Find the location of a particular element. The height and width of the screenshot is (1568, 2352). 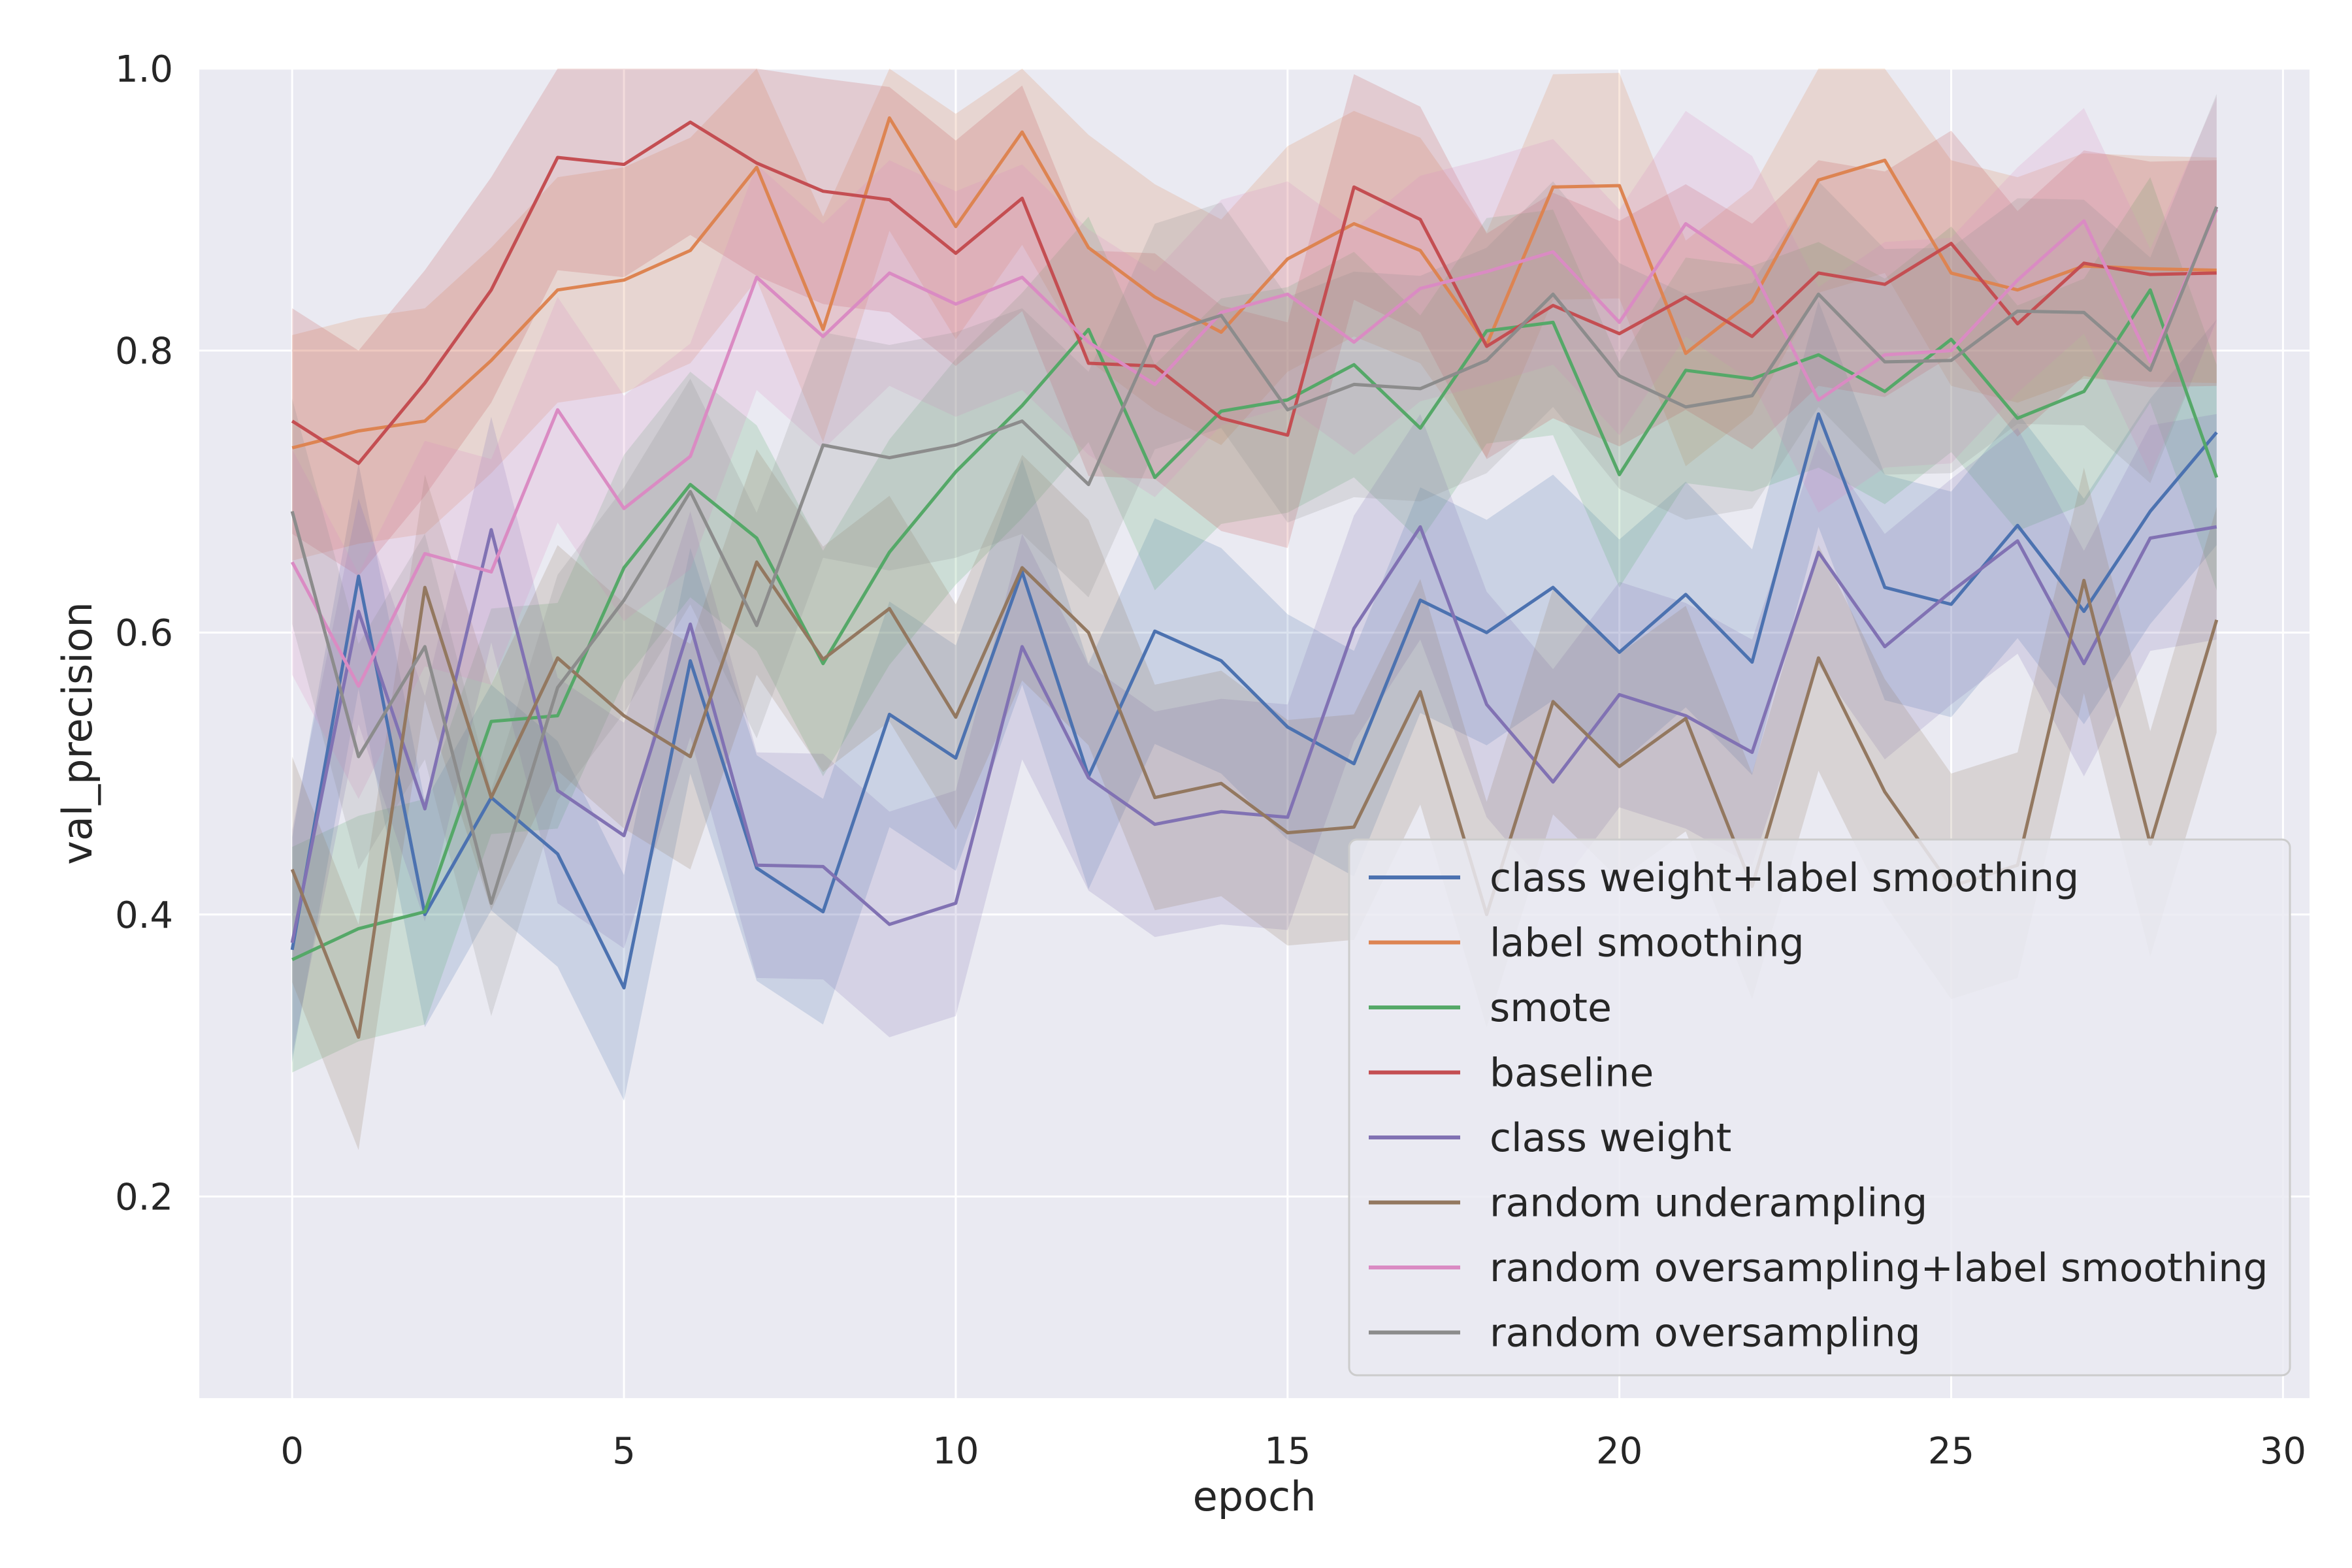

x-tick-label: 25 is located at coordinates (1951, 1451).